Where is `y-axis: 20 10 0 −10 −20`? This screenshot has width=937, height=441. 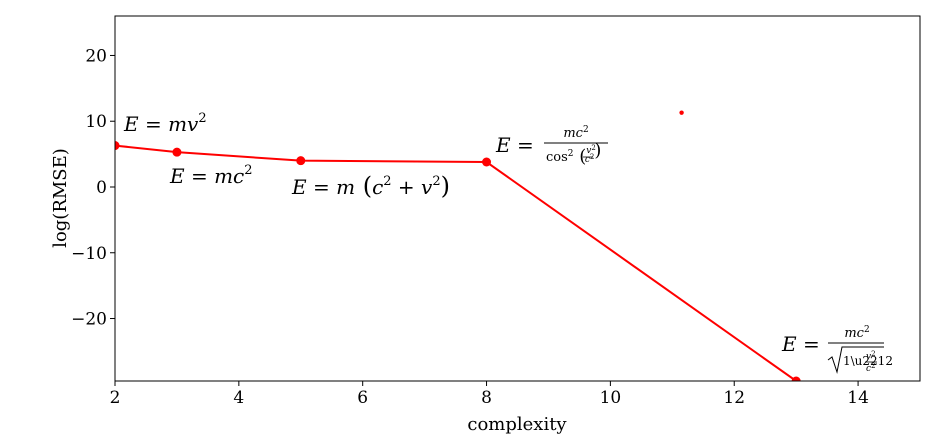
y-axis: 20 10 0 −10 −20 is located at coordinates (93, 188).